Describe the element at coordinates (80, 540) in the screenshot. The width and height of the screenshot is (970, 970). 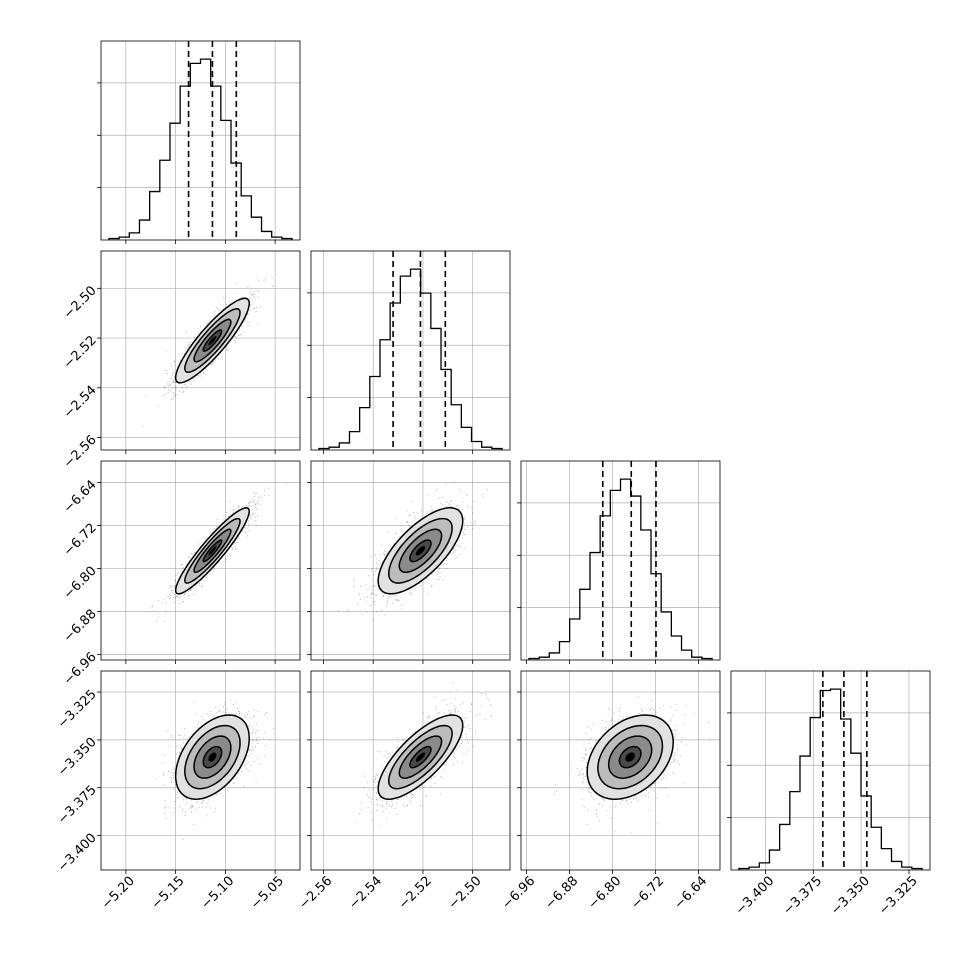
I see `y-tick-label: −6.72` at that location.